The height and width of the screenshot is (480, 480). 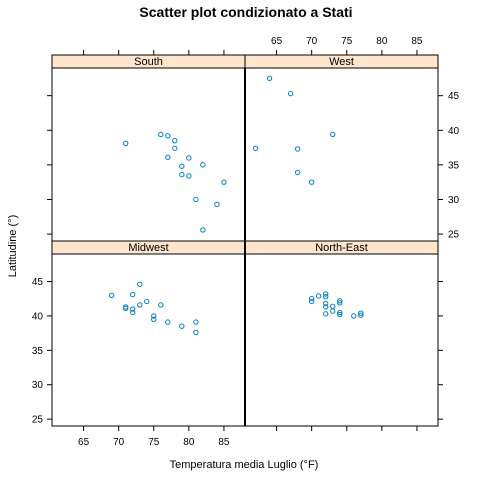 I want to click on y-tick-label-right: 45, so click(x=454, y=96).